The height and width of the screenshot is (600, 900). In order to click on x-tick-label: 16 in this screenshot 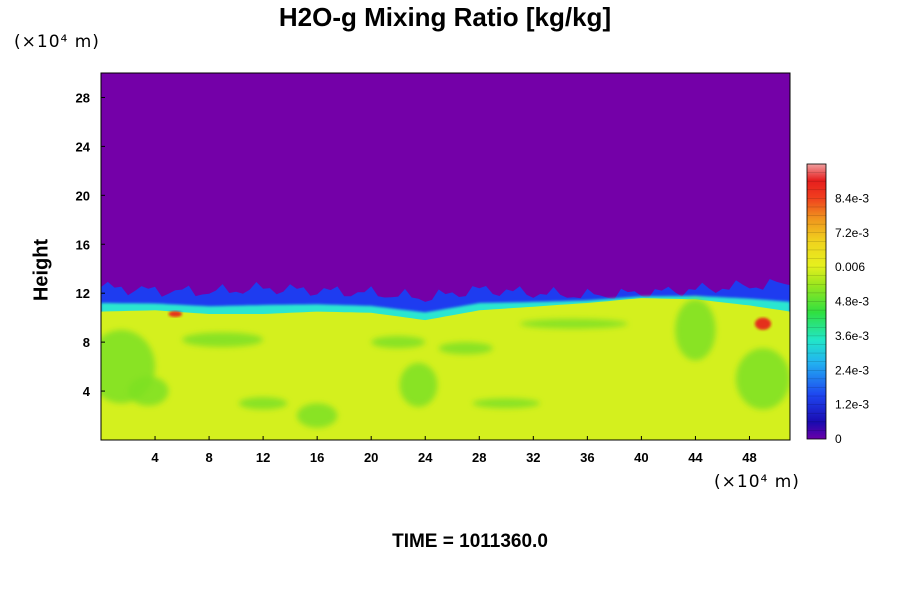, I will do `click(317, 457)`.